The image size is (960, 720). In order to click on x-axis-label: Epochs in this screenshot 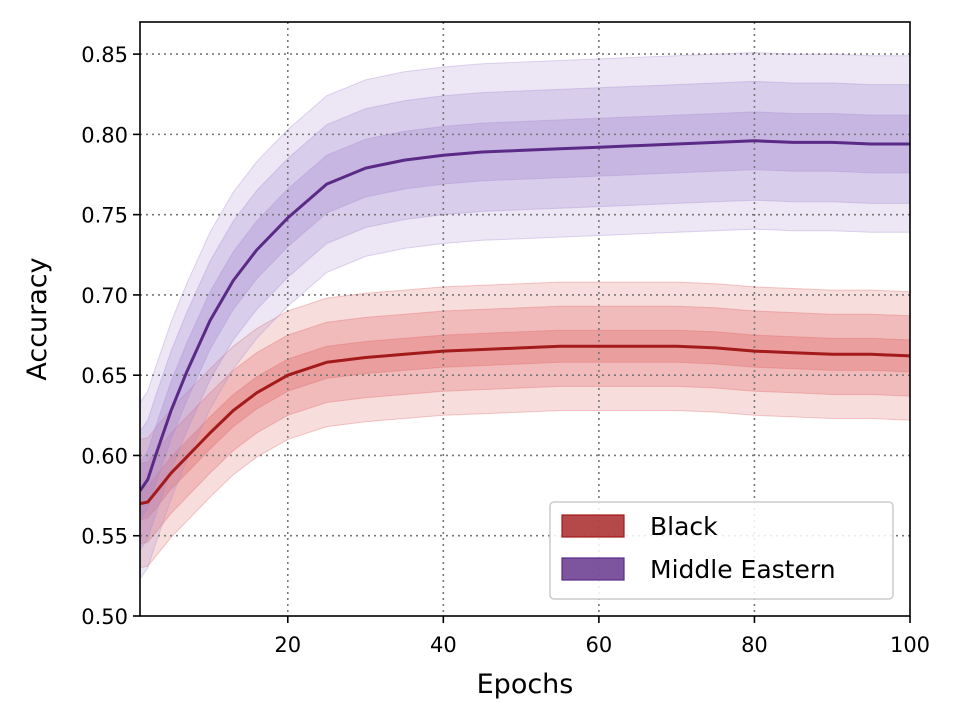, I will do `click(525, 684)`.